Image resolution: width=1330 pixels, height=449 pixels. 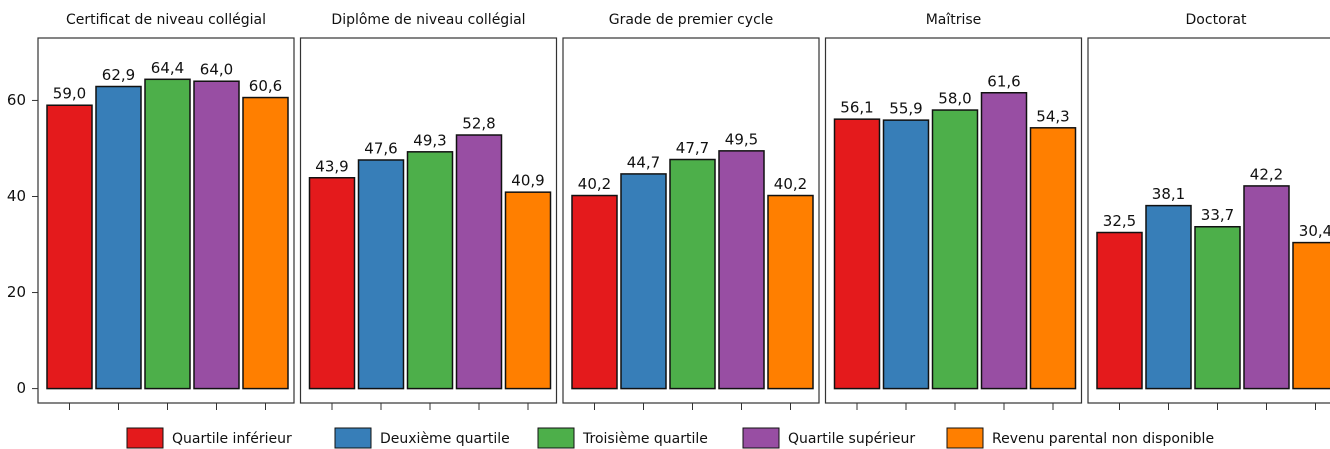 What do you see at coordinates (527, 181) in the screenshot?
I see `value-label: 40,9` at bounding box center [527, 181].